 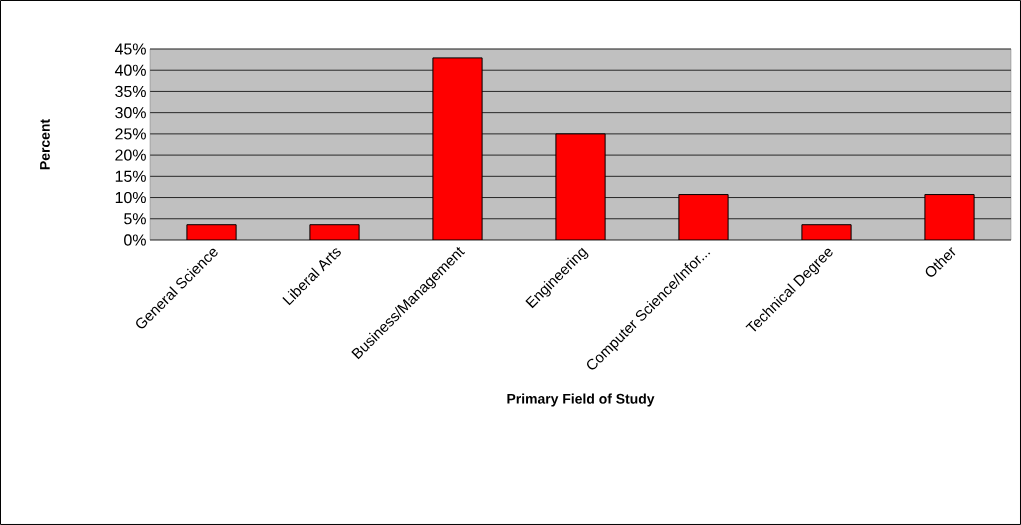 I want to click on y-tick-label: 15%, so click(x=130, y=176).